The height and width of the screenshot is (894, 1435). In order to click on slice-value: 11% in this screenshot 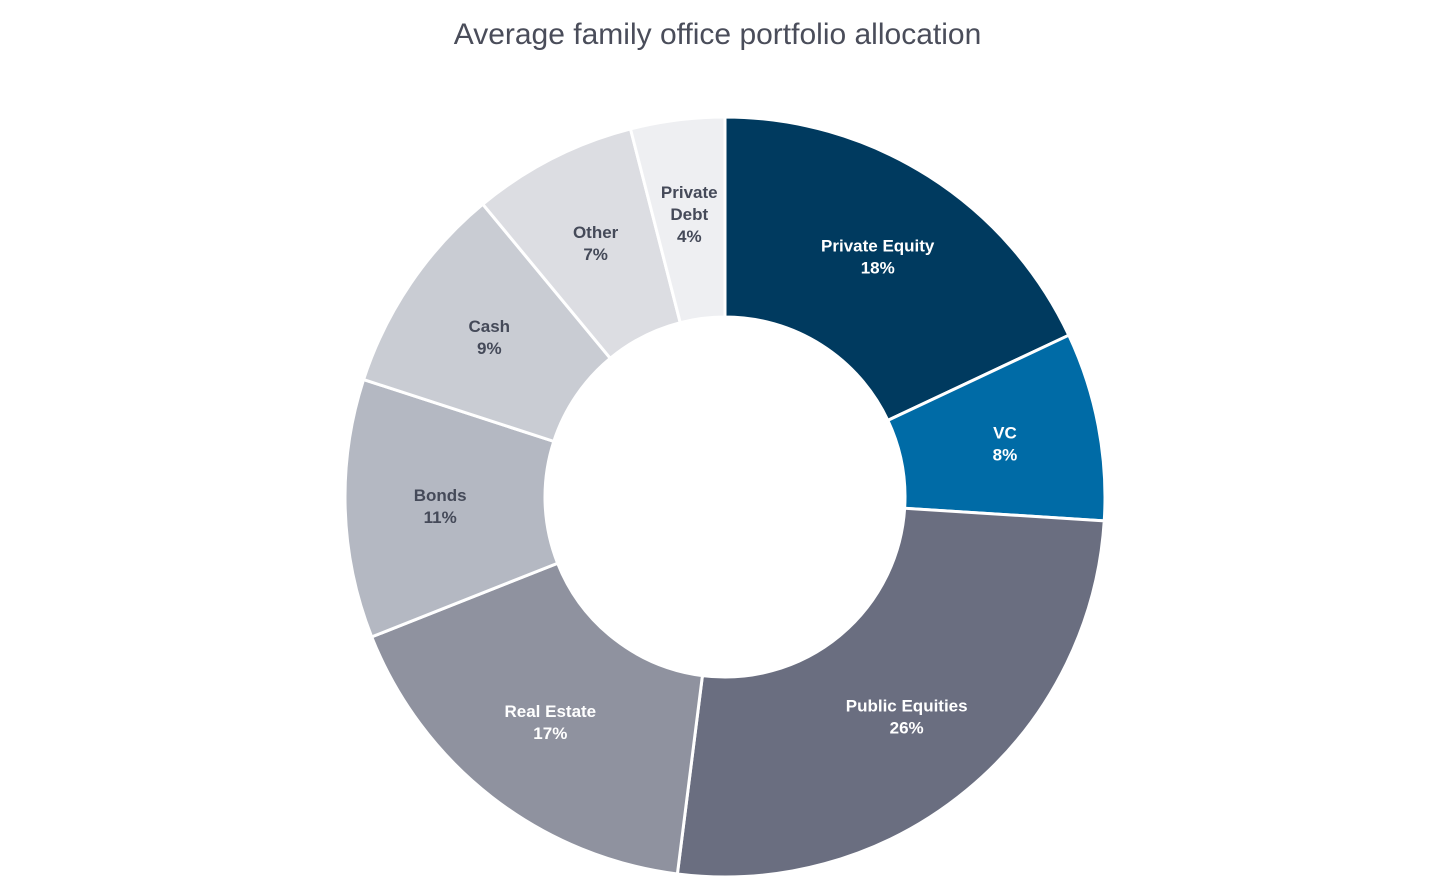, I will do `click(440, 517)`.